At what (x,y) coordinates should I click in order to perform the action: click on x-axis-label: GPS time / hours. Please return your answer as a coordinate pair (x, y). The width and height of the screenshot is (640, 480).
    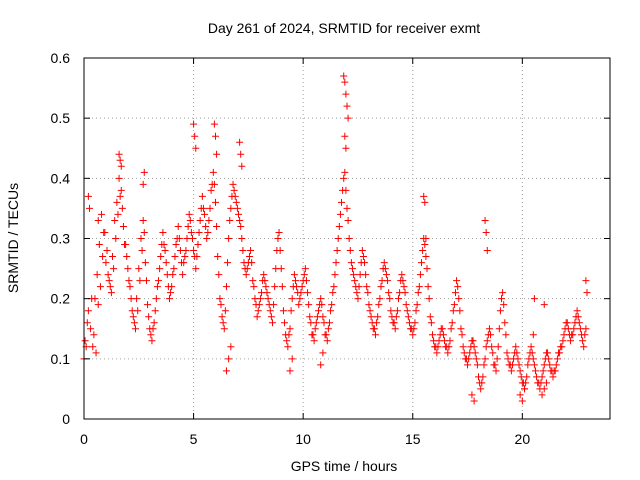
    Looking at the image, I should click on (344, 466).